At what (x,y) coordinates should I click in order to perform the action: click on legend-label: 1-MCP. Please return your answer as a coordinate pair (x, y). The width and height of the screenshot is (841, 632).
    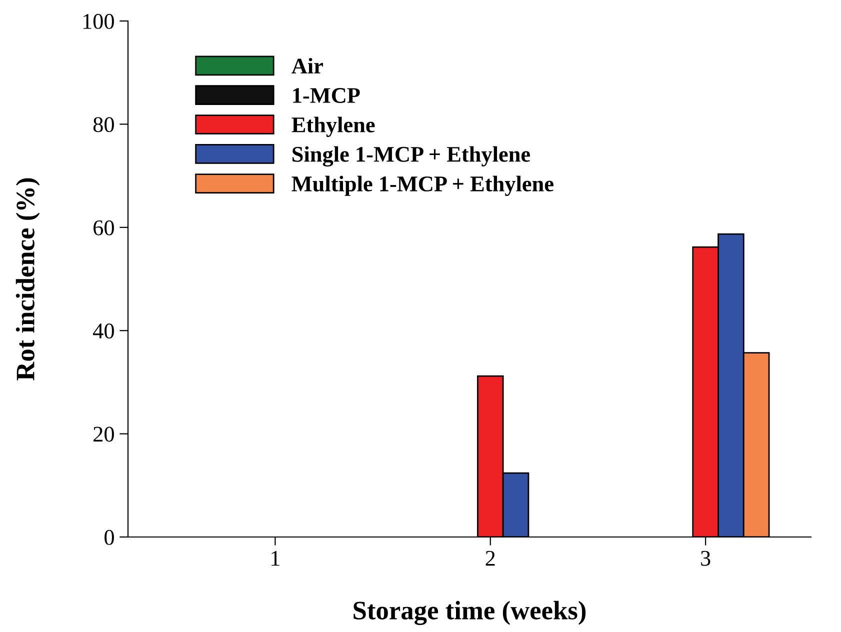
    Looking at the image, I should click on (326, 95).